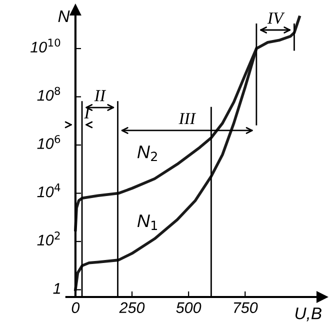 The height and width of the screenshot is (330, 332). I want to click on y-tick-label: 10$^{6}$, so click(48, 142).